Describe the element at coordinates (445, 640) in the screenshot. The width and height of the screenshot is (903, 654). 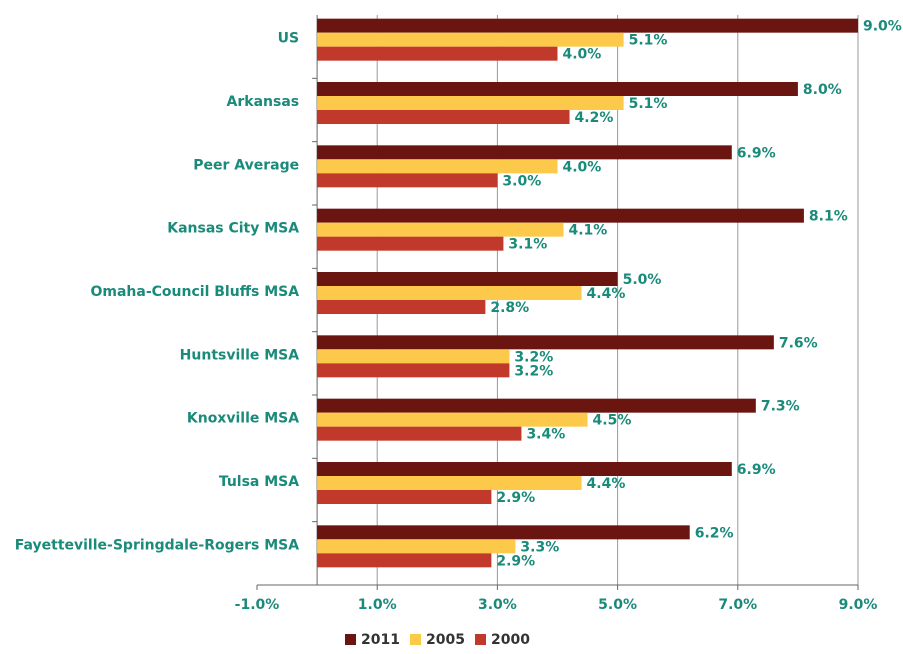
I see `legend-label: 2005` at that location.